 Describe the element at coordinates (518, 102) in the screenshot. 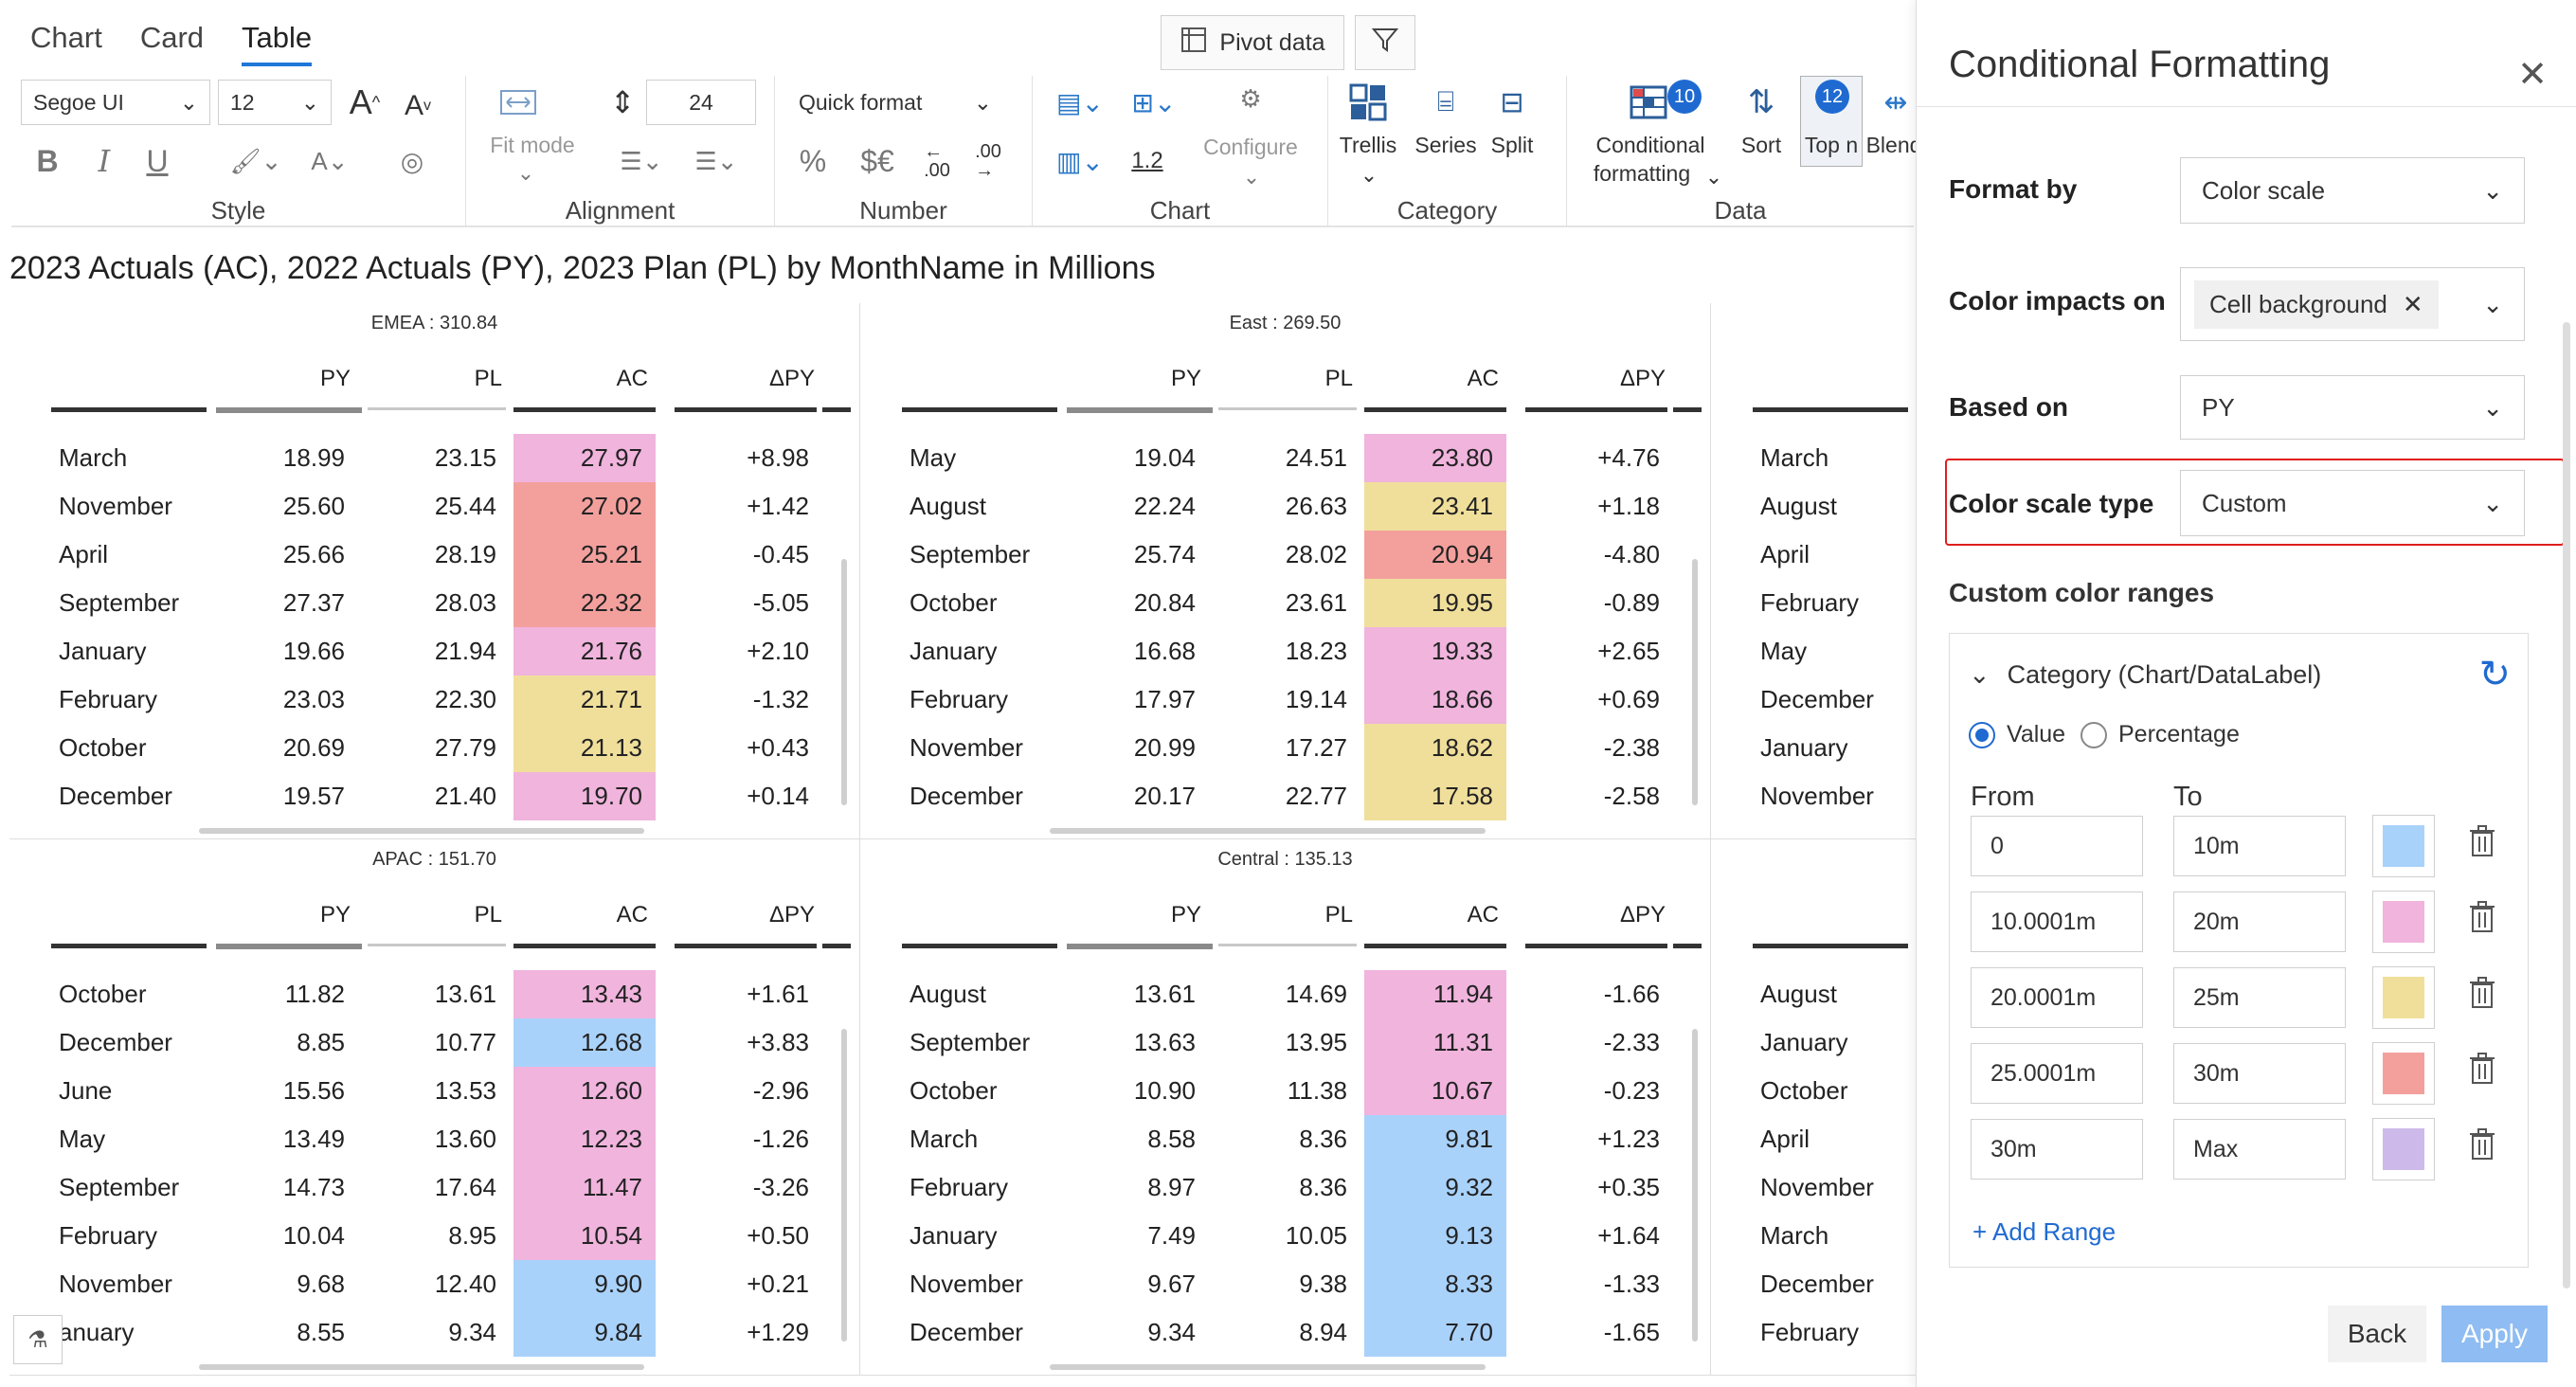

I see `fit-mode-icon` at that location.